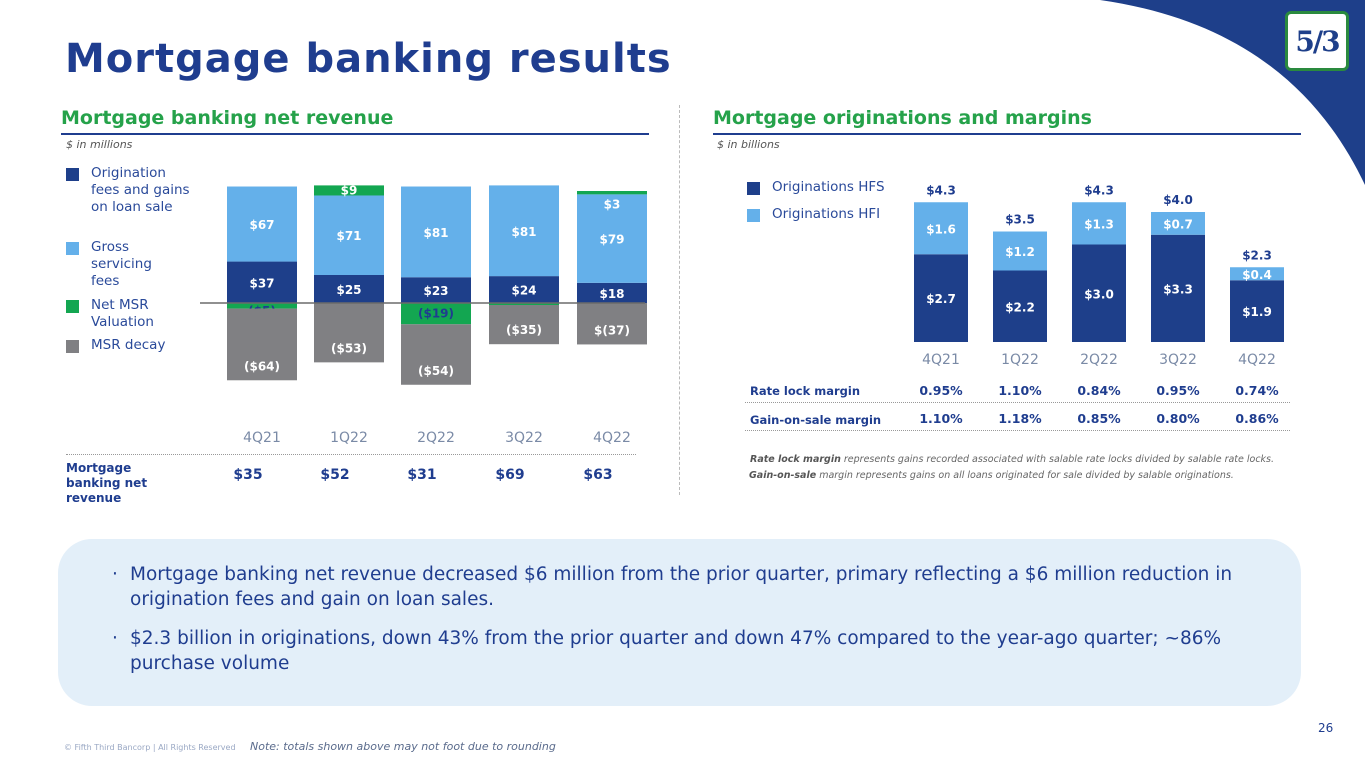 Image resolution: width=1365 pixels, height=768 pixels. I want to click on revenue-value: $31, so click(422, 475).